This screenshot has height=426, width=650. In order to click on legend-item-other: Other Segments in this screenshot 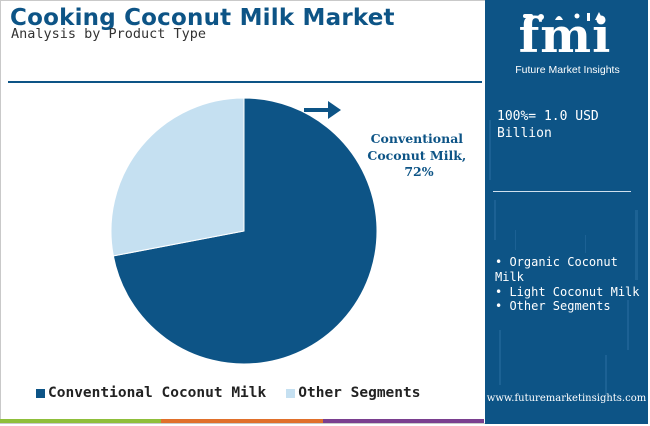, I will do `click(353, 393)`.